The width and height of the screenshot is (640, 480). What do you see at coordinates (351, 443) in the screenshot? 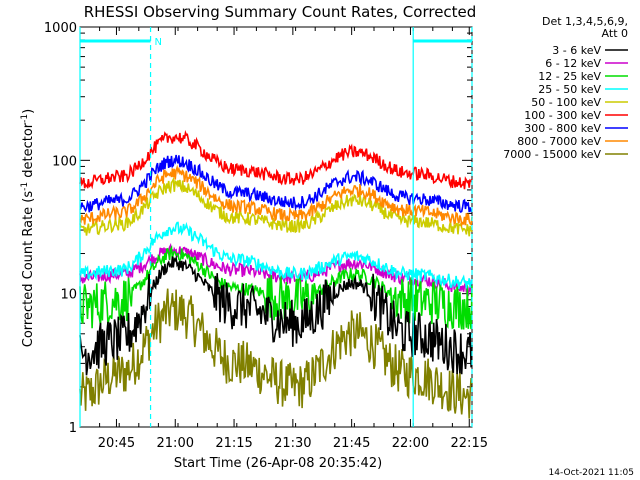
I see `x-tick-label: 21:45` at bounding box center [351, 443].